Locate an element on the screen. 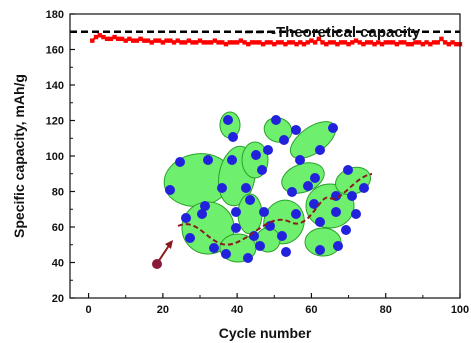 This screenshot has height=343, width=471. nanoparticle-blob is located at coordinates (303, 178).